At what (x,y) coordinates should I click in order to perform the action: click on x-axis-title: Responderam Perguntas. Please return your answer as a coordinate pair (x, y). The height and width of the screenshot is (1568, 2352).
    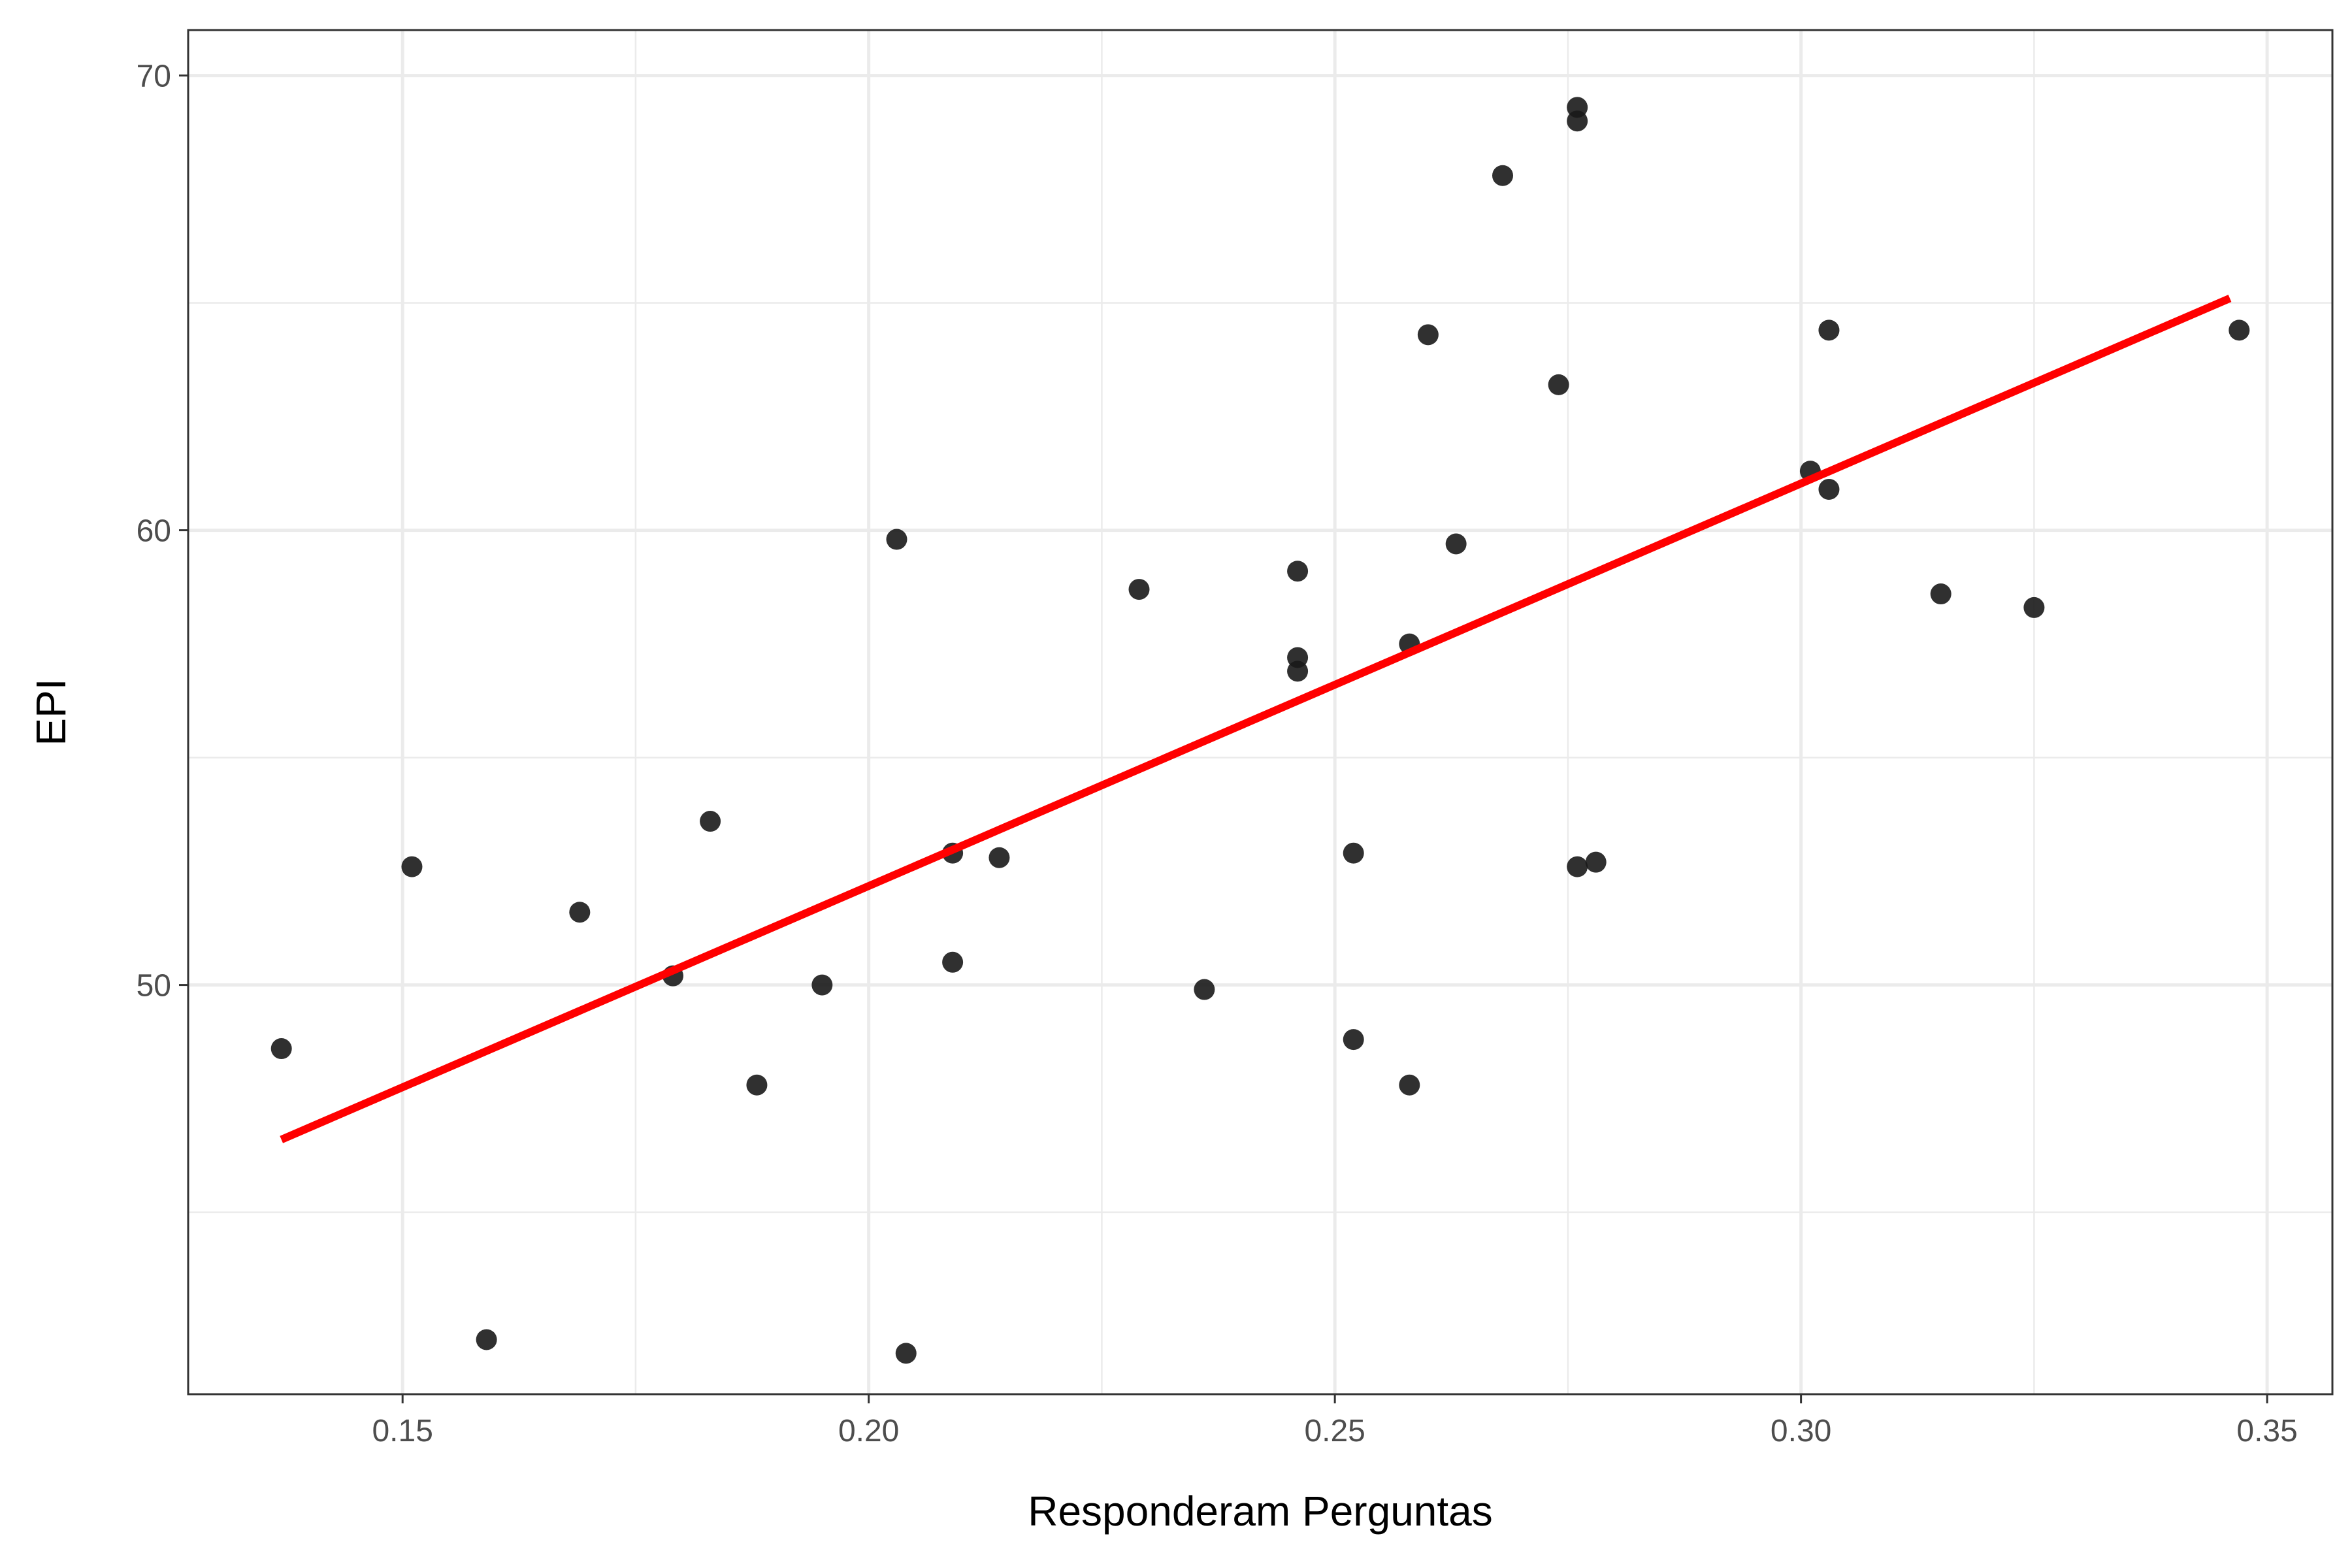
    Looking at the image, I should click on (1260, 1511).